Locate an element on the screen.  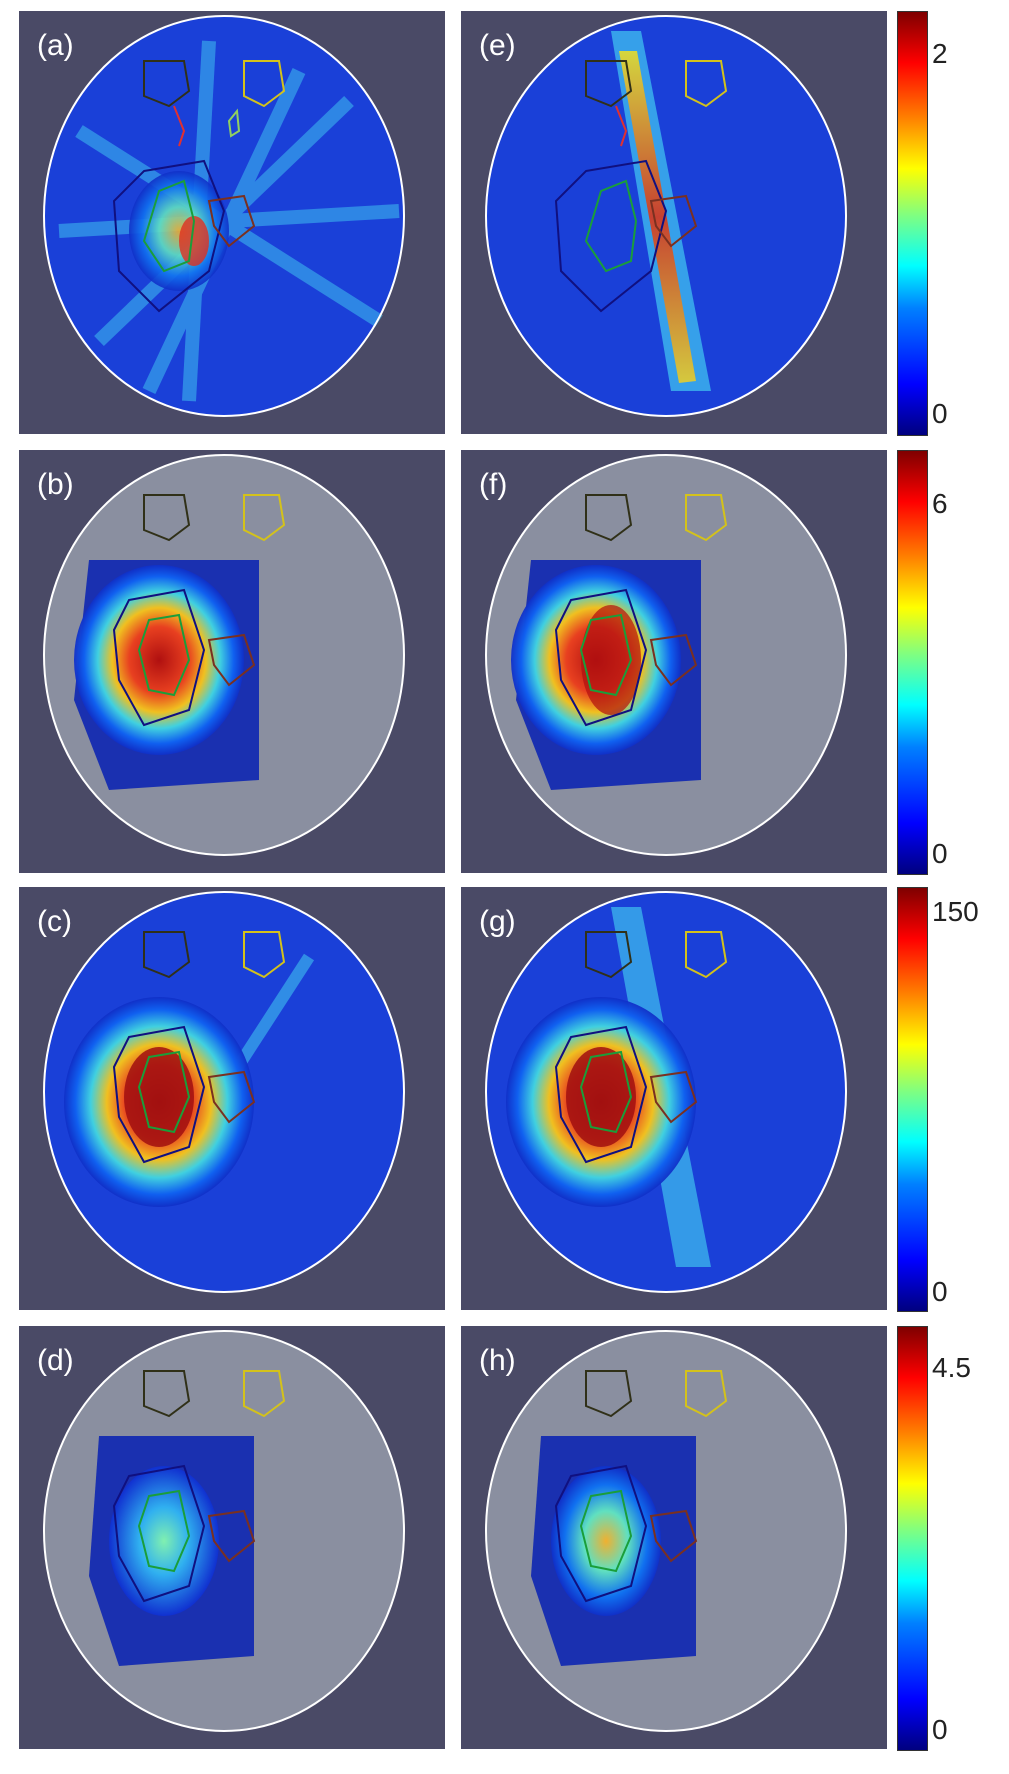
panel-h: (h) is located at coordinates (674, 1537).